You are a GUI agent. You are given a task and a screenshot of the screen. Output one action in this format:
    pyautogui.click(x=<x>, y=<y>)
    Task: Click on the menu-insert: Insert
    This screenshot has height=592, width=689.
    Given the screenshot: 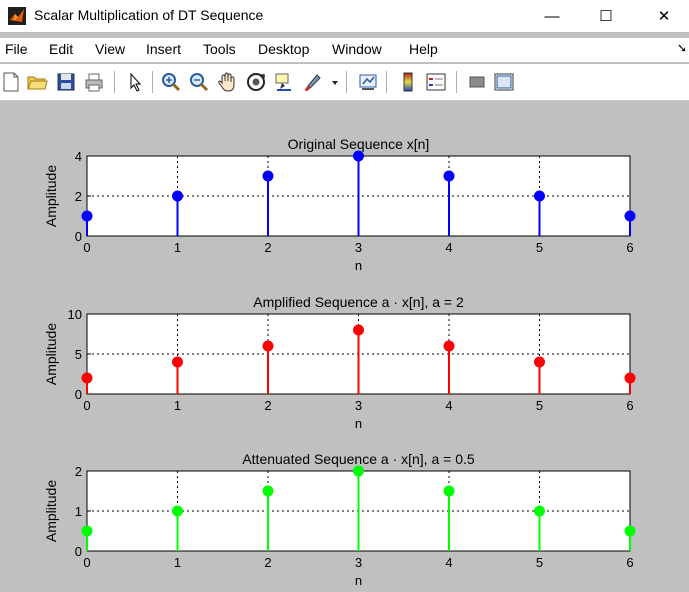 What is the action you would take?
    pyautogui.click(x=164, y=49)
    